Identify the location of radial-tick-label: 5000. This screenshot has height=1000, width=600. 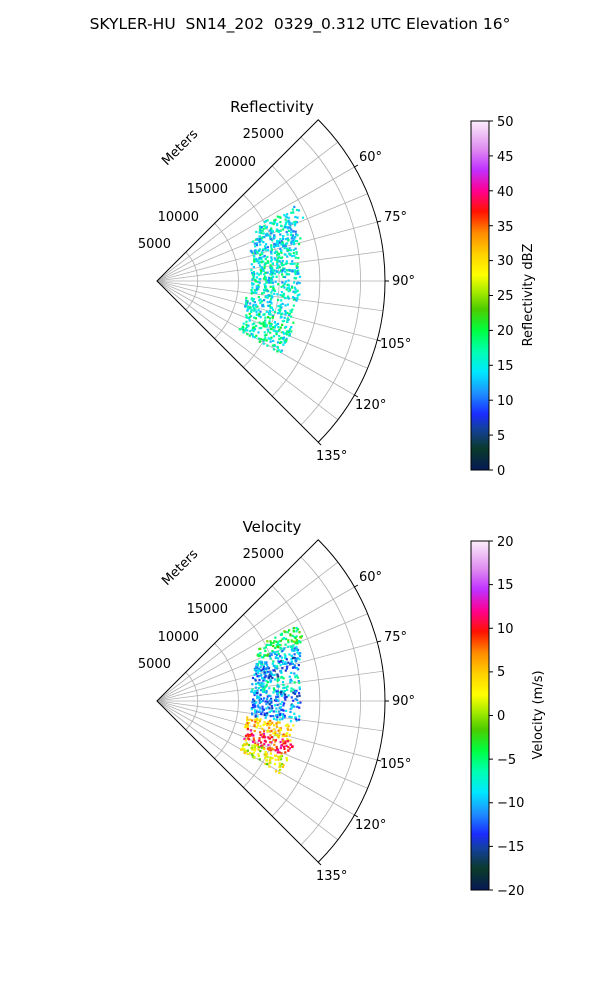
(154, 664).